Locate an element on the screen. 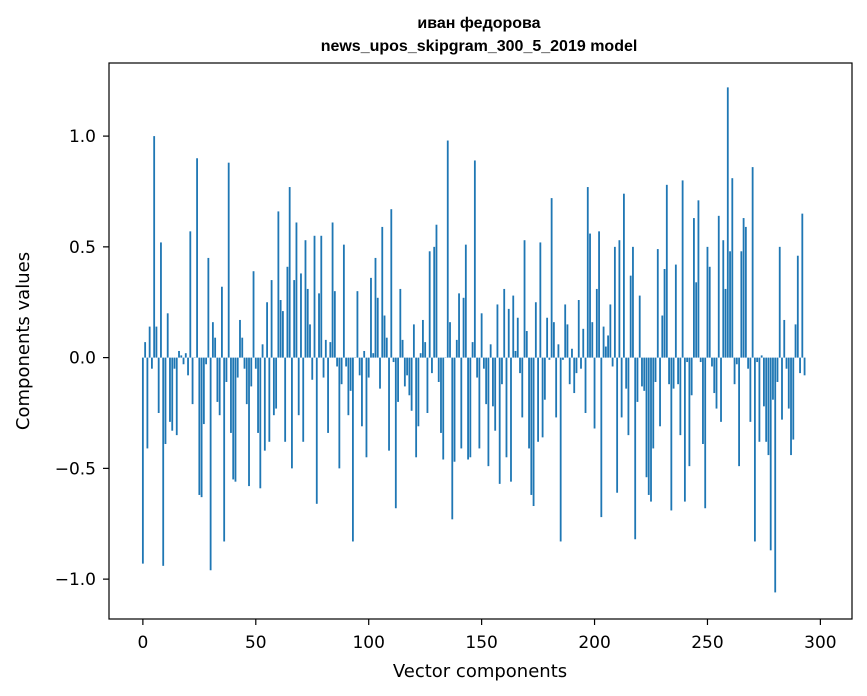  x-tick-label: 50 is located at coordinates (256, 643).